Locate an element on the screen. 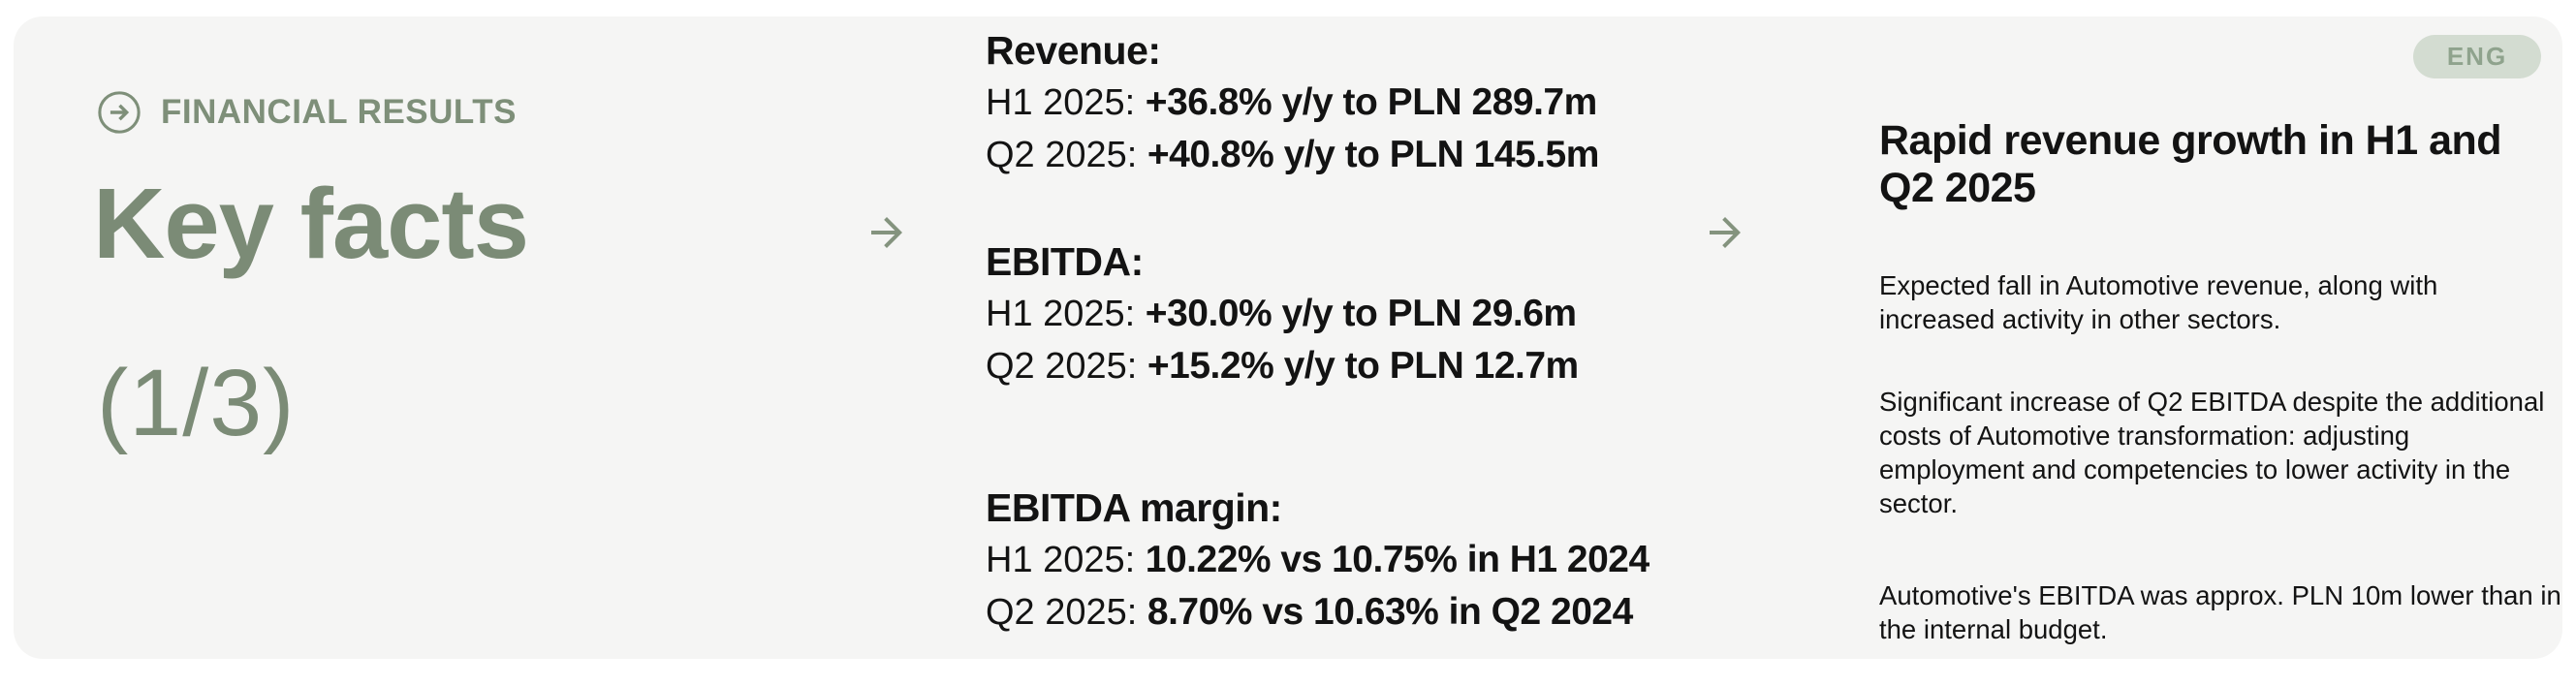 This screenshot has width=2576, height=686. stat-value: +36.8% y/y to PLN 289.7m is located at coordinates (1371, 102).